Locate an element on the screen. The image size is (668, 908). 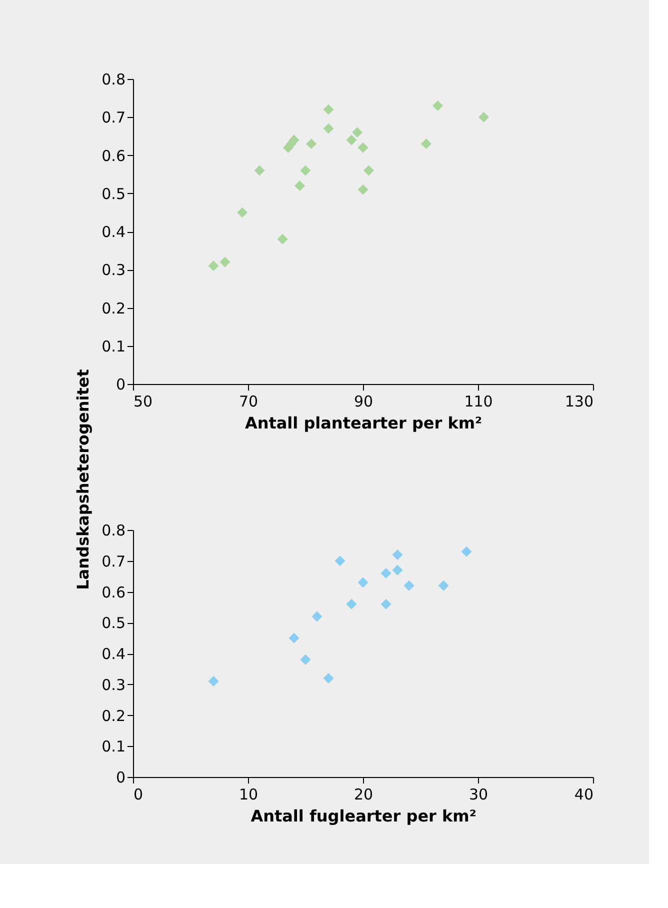
x-tick-label: 90 is located at coordinates (364, 401).